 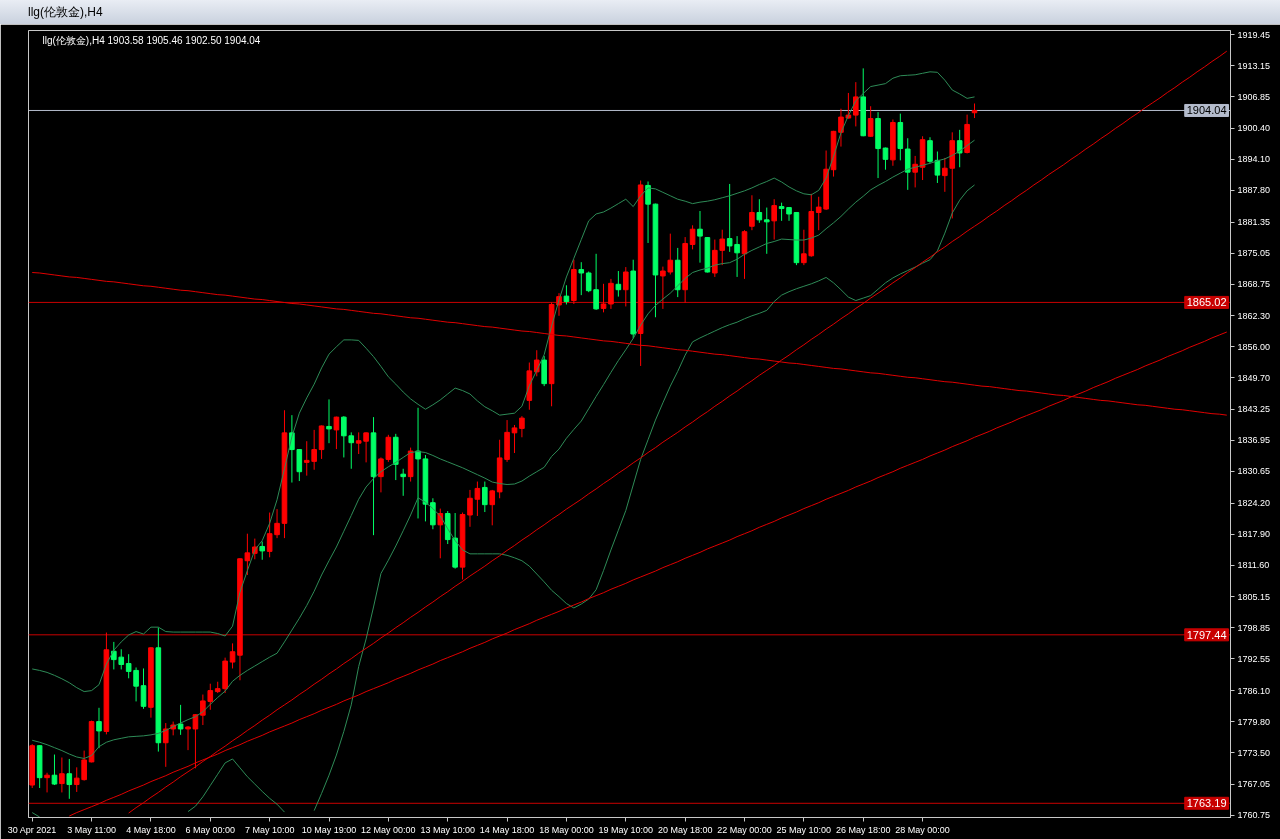 I want to click on x-tick-label: 3 May 11:00, so click(x=92, y=829).